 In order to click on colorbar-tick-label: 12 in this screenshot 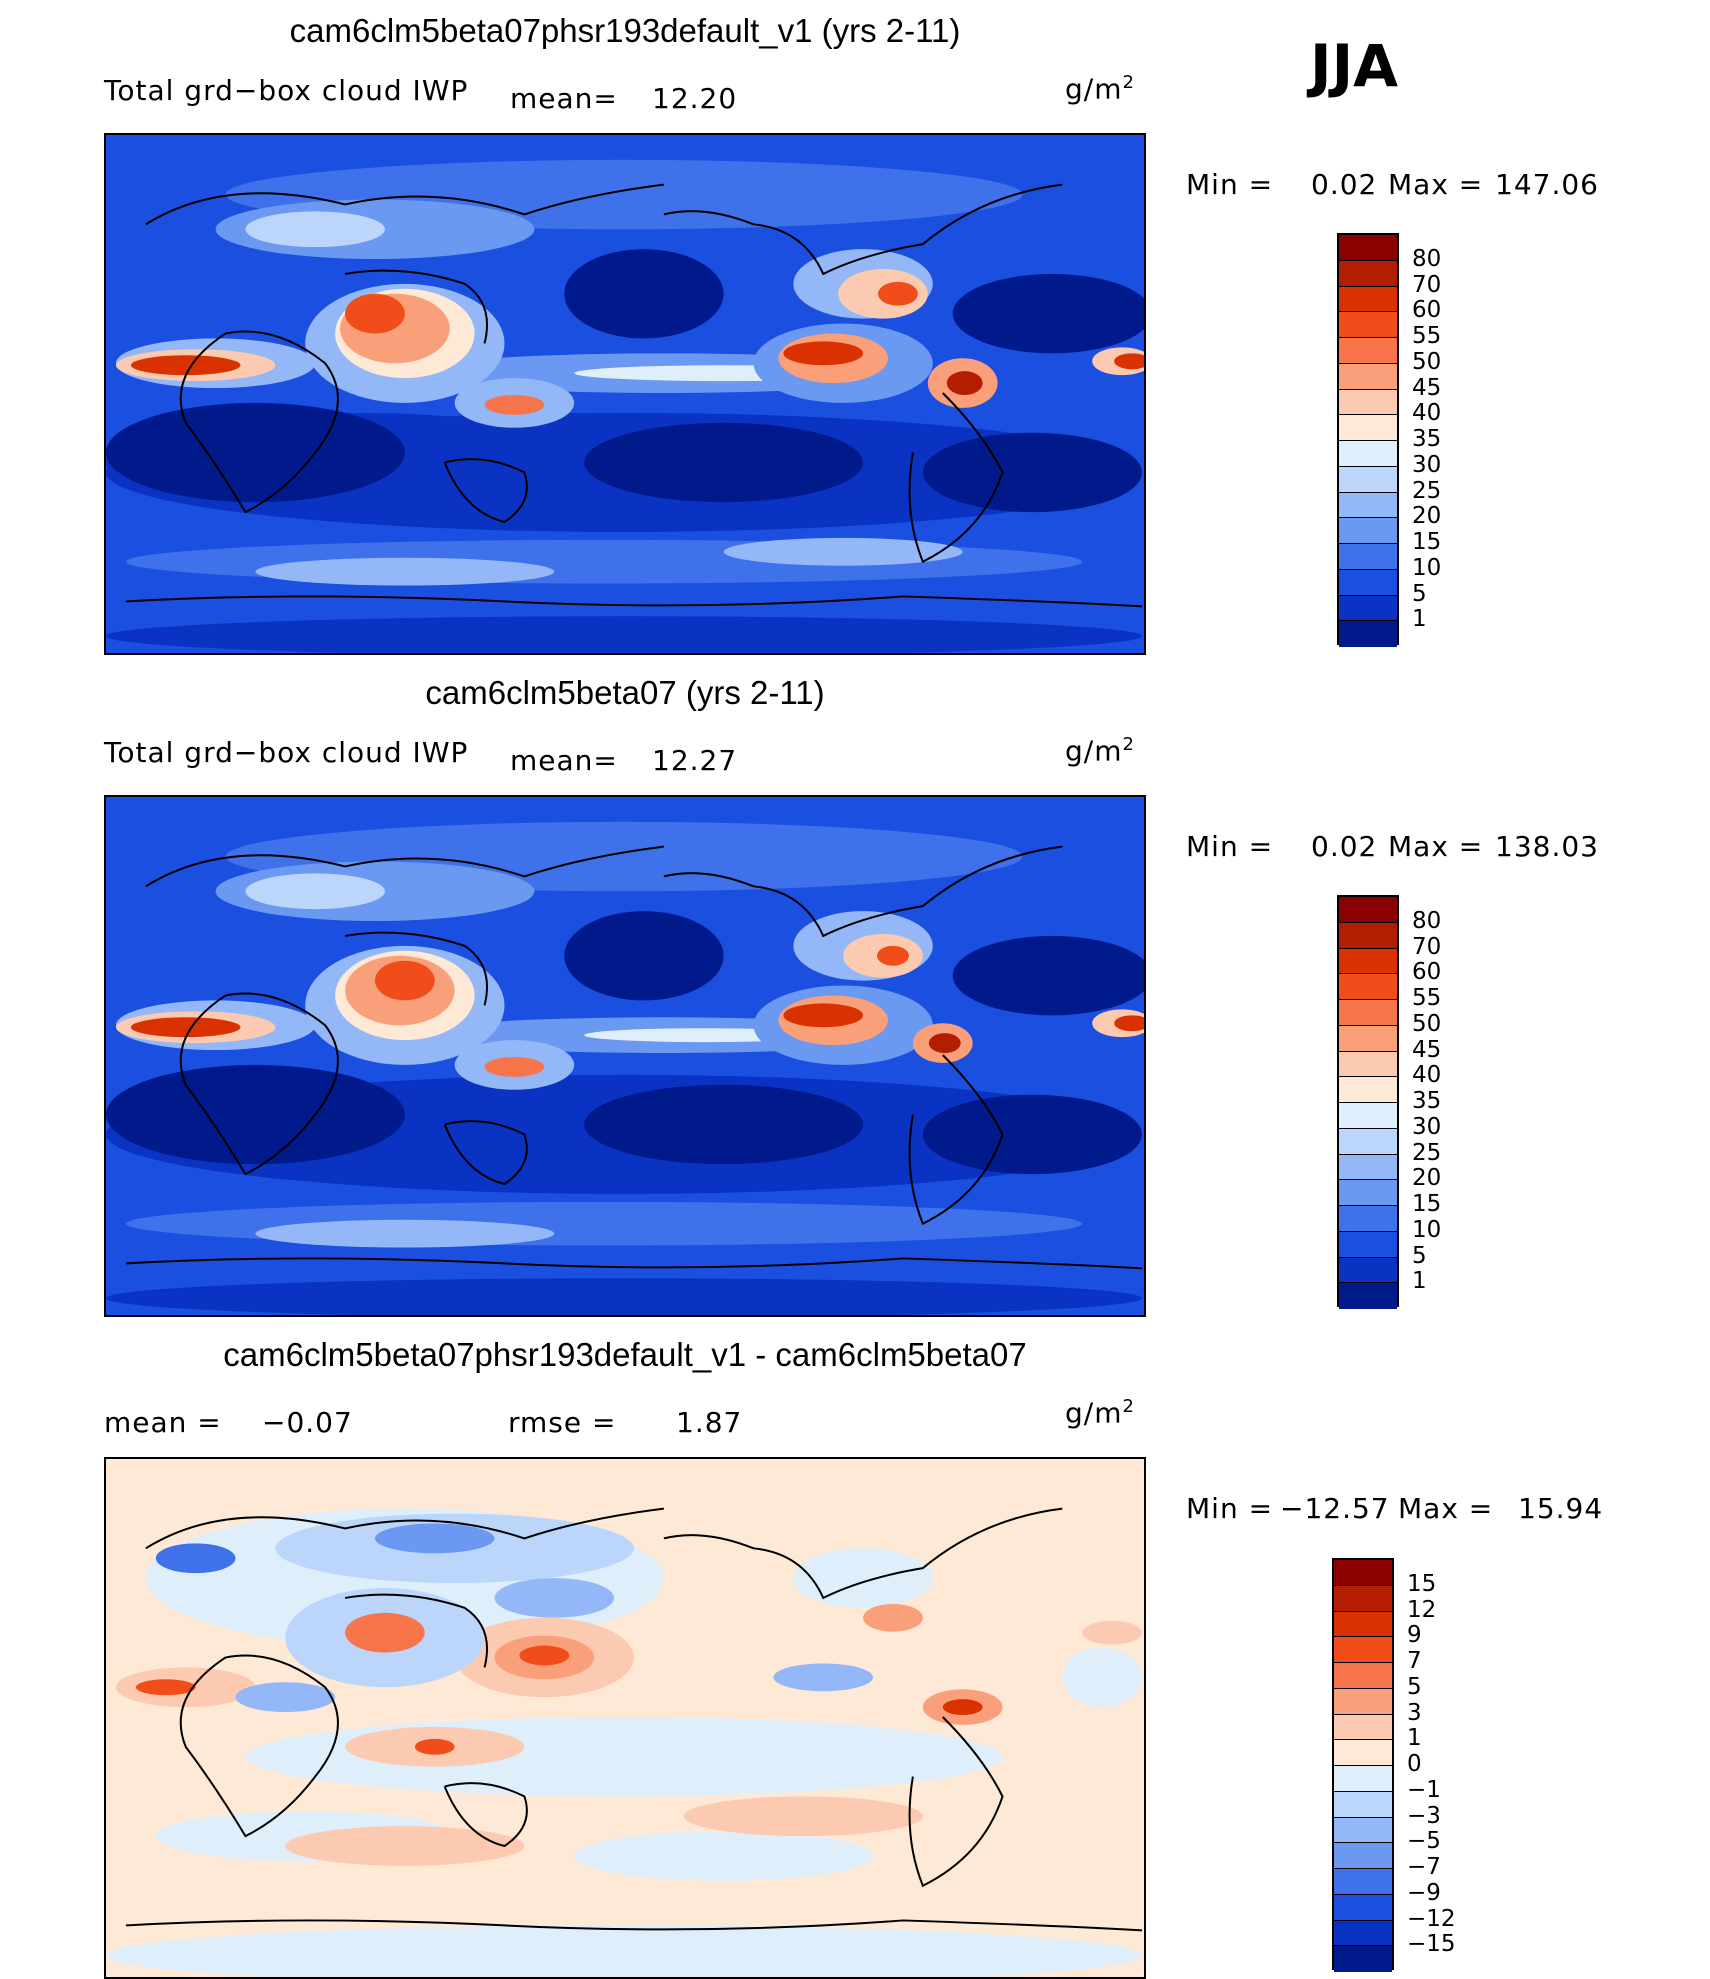, I will do `click(1422, 1609)`.